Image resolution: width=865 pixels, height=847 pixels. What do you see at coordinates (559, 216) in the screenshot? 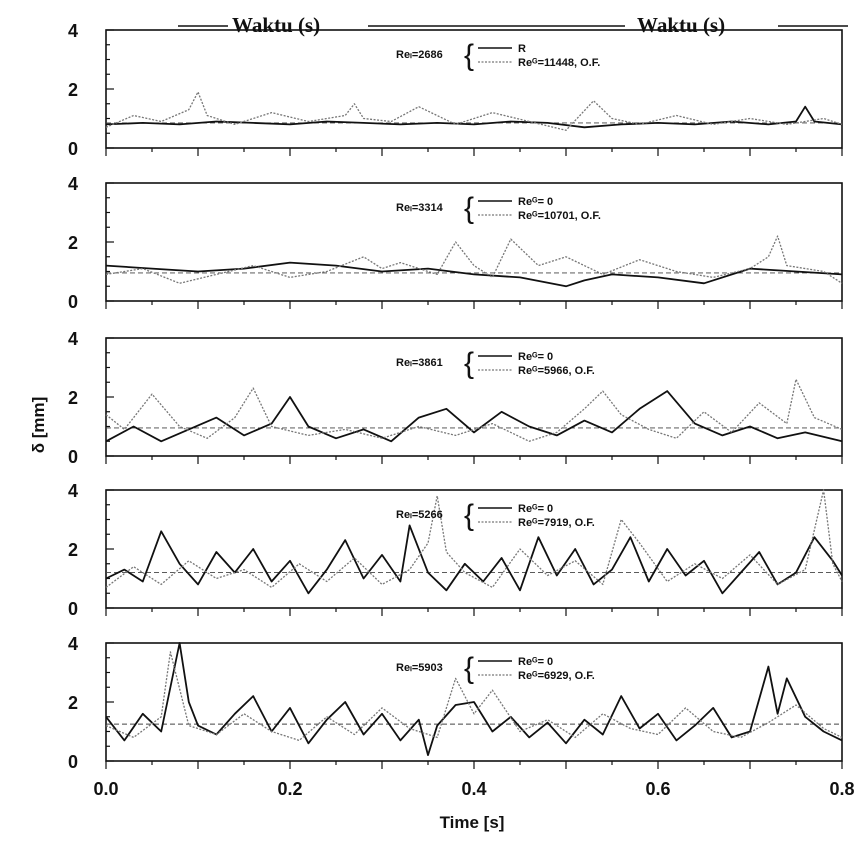
I see `legend-entry-2: Reᴳ=10701, O.F.` at bounding box center [559, 216].